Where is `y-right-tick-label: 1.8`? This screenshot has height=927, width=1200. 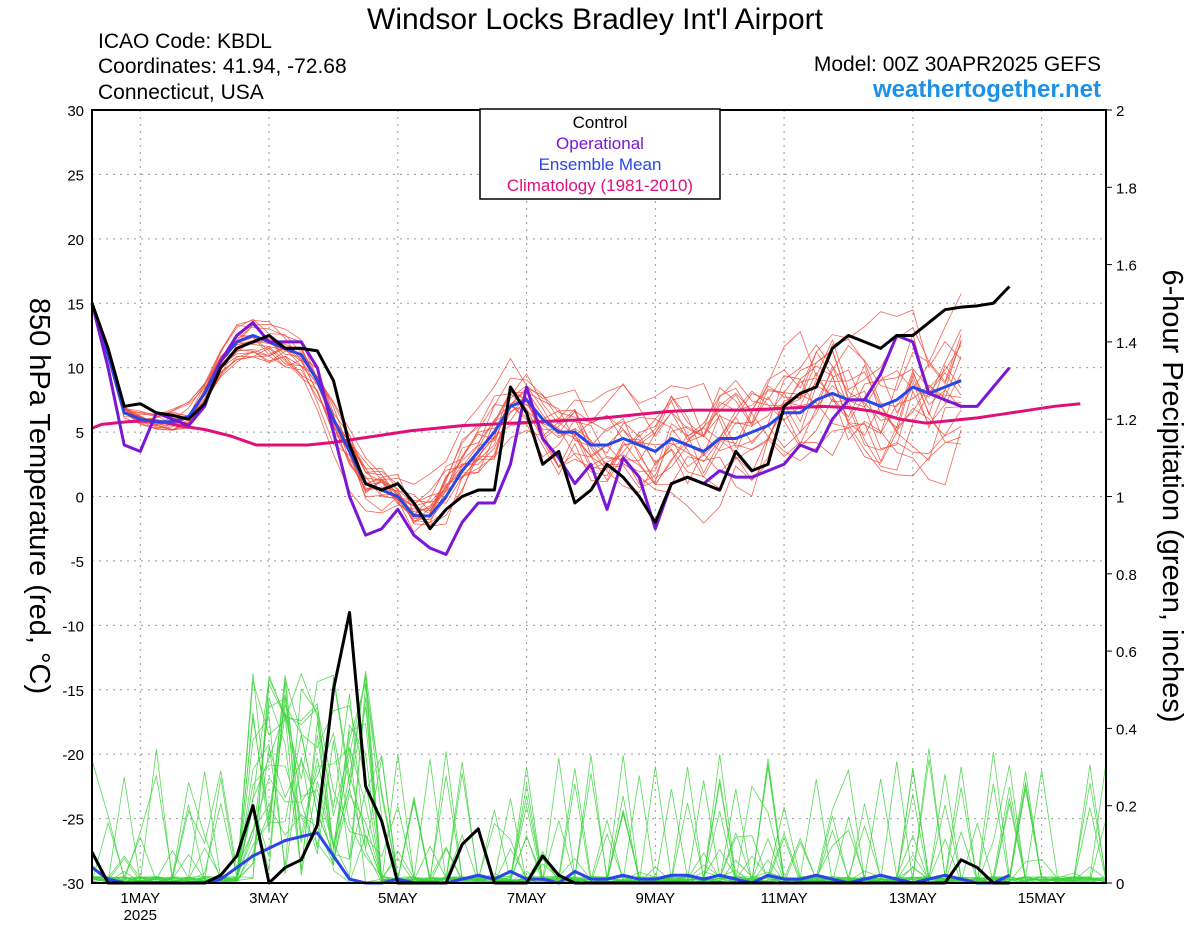
y-right-tick-label: 1.8 is located at coordinates (1126, 188).